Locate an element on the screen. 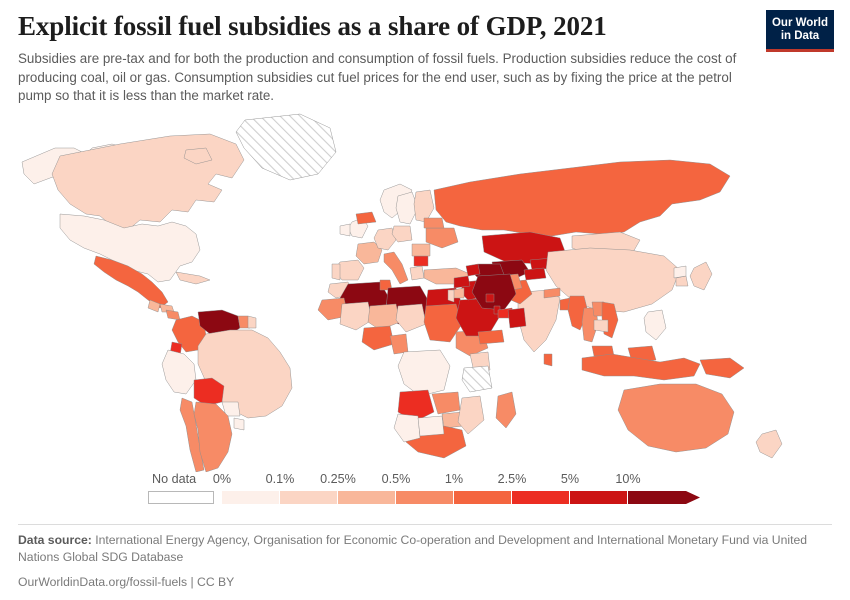 The height and width of the screenshot is (600, 850). legend-no-data-swatch is located at coordinates (181, 497).